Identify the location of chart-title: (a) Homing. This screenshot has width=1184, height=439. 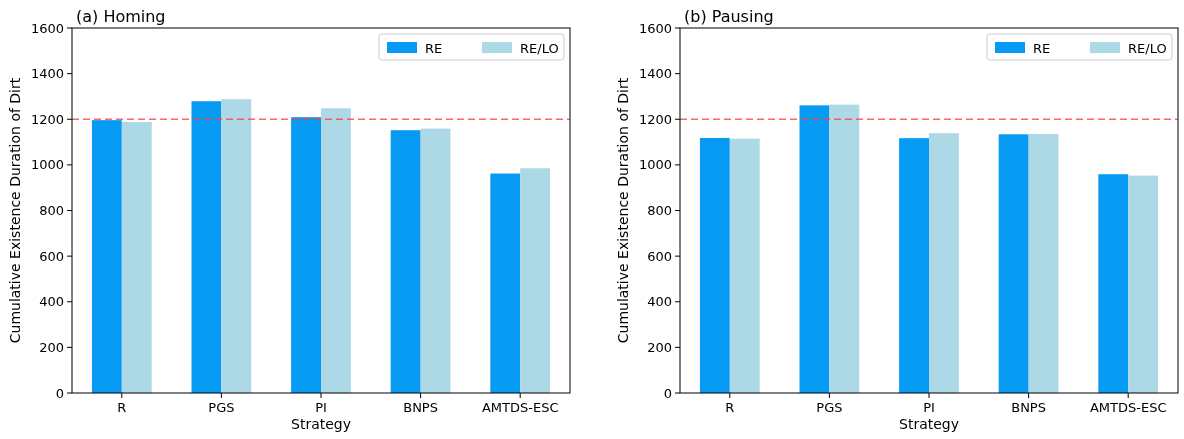
(121, 16).